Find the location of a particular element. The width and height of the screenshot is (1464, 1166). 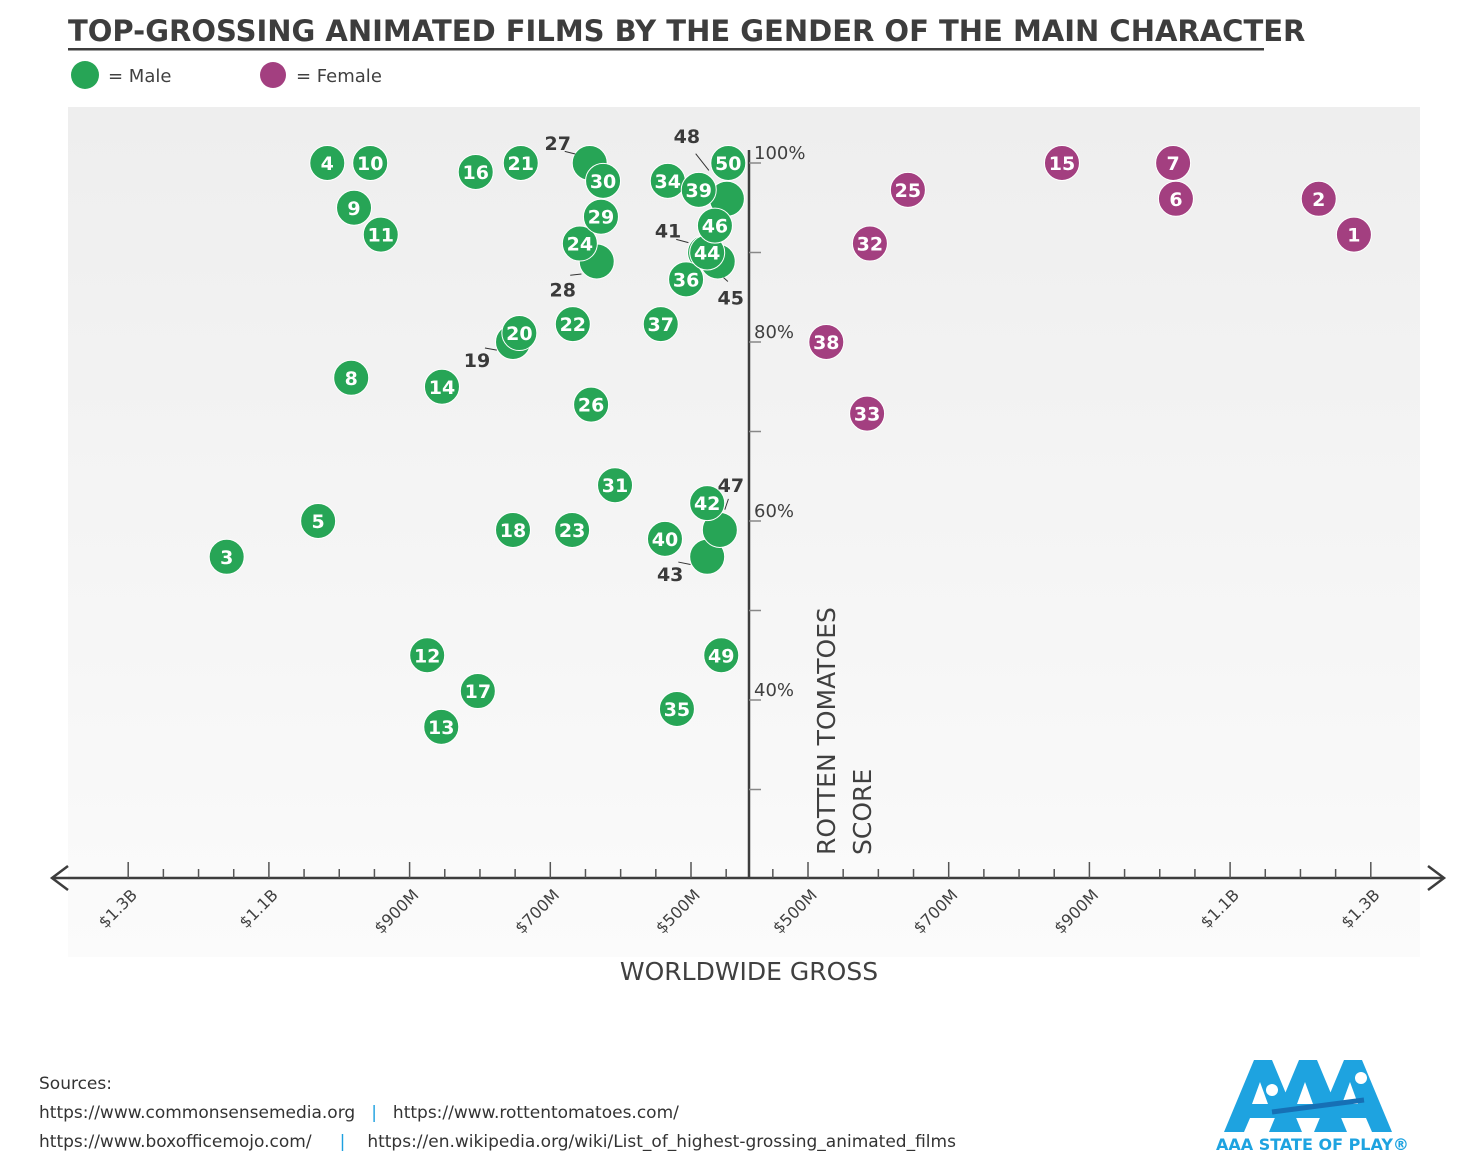

point-label: 40 is located at coordinates (665, 540).